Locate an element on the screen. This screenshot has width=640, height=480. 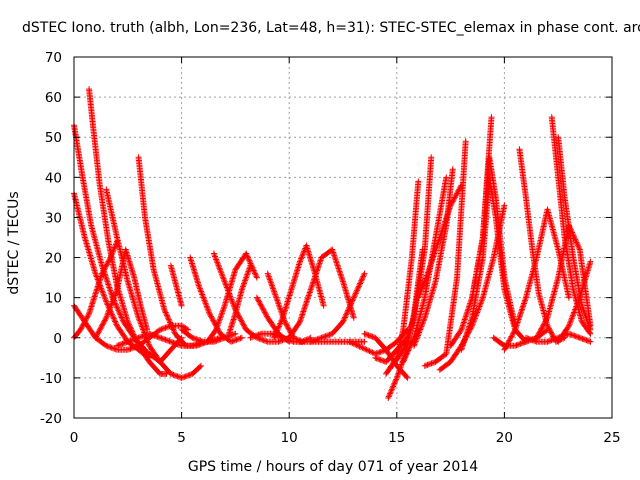
x-tick-label: 25 is located at coordinates (611, 438).